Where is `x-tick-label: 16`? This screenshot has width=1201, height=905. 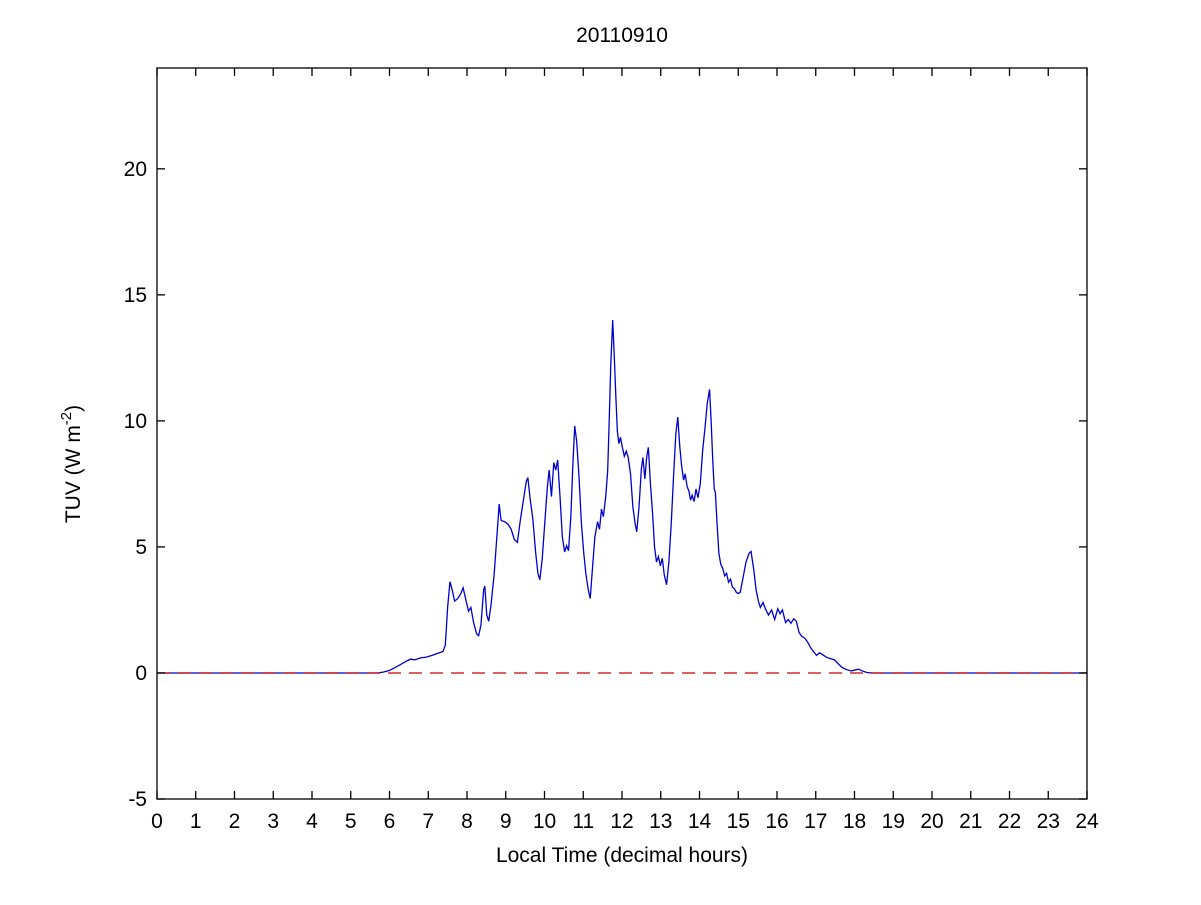 x-tick-label: 16 is located at coordinates (776, 821).